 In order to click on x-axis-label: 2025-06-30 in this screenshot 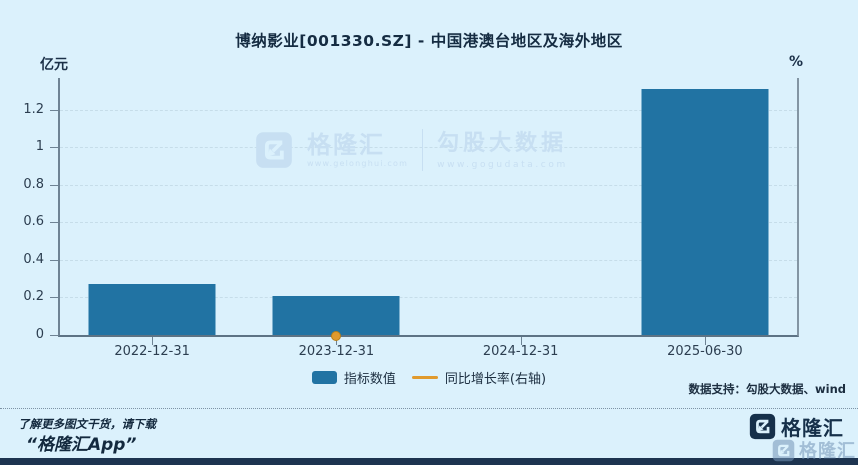, I will do `click(705, 351)`.